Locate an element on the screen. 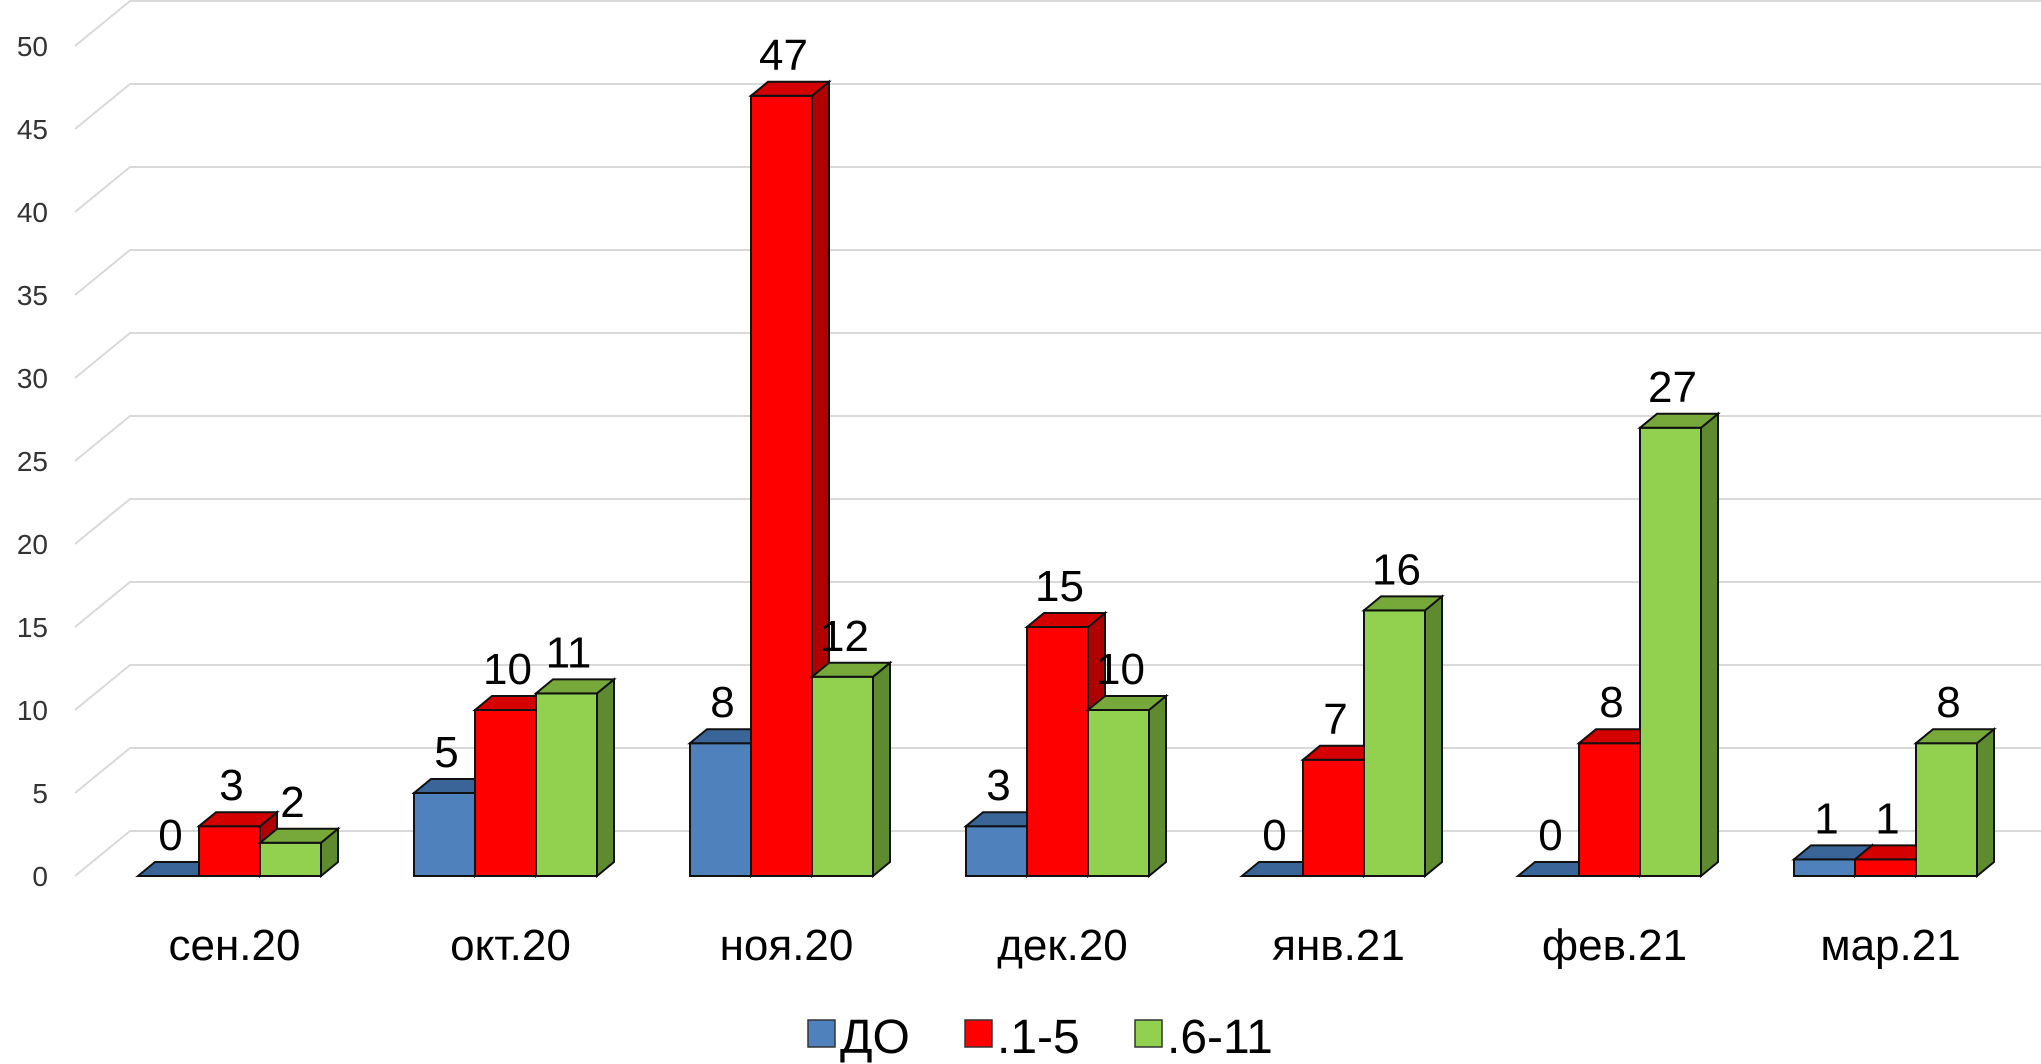 This screenshot has width=2041, height=1064. legend-item: .1-5 is located at coordinates (1022, 1037).